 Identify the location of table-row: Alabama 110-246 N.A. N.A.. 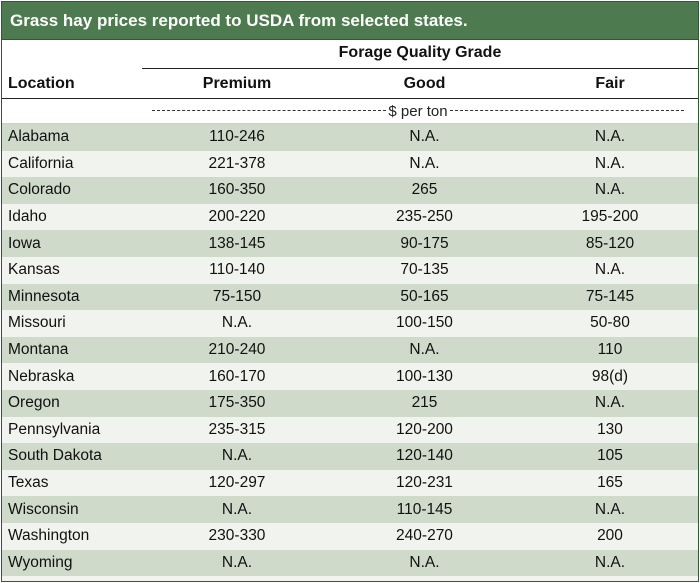
(350, 137).